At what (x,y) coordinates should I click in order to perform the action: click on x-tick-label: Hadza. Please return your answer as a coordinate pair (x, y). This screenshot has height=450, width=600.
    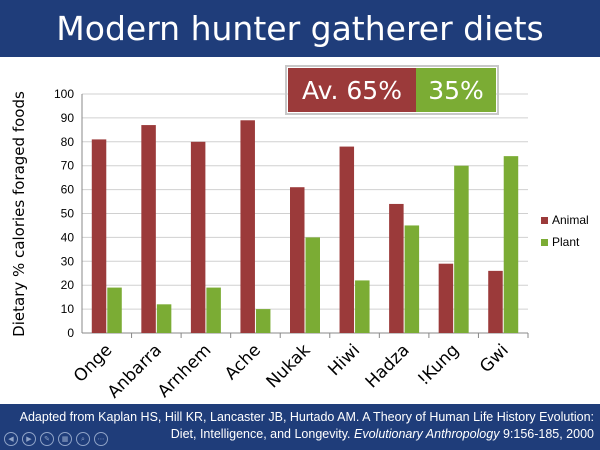
    Looking at the image, I should click on (388, 366).